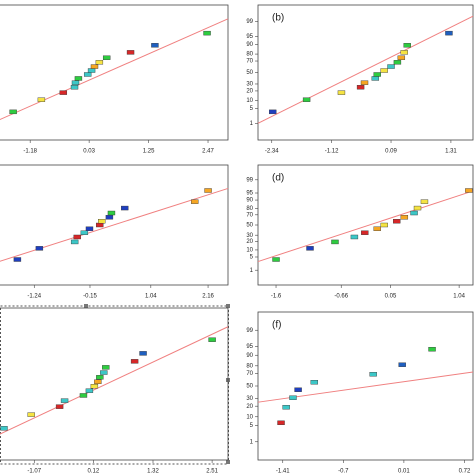  Describe the element at coordinates (30, 152) in the screenshot. I see `x-tick-label: -1.18` at that location.